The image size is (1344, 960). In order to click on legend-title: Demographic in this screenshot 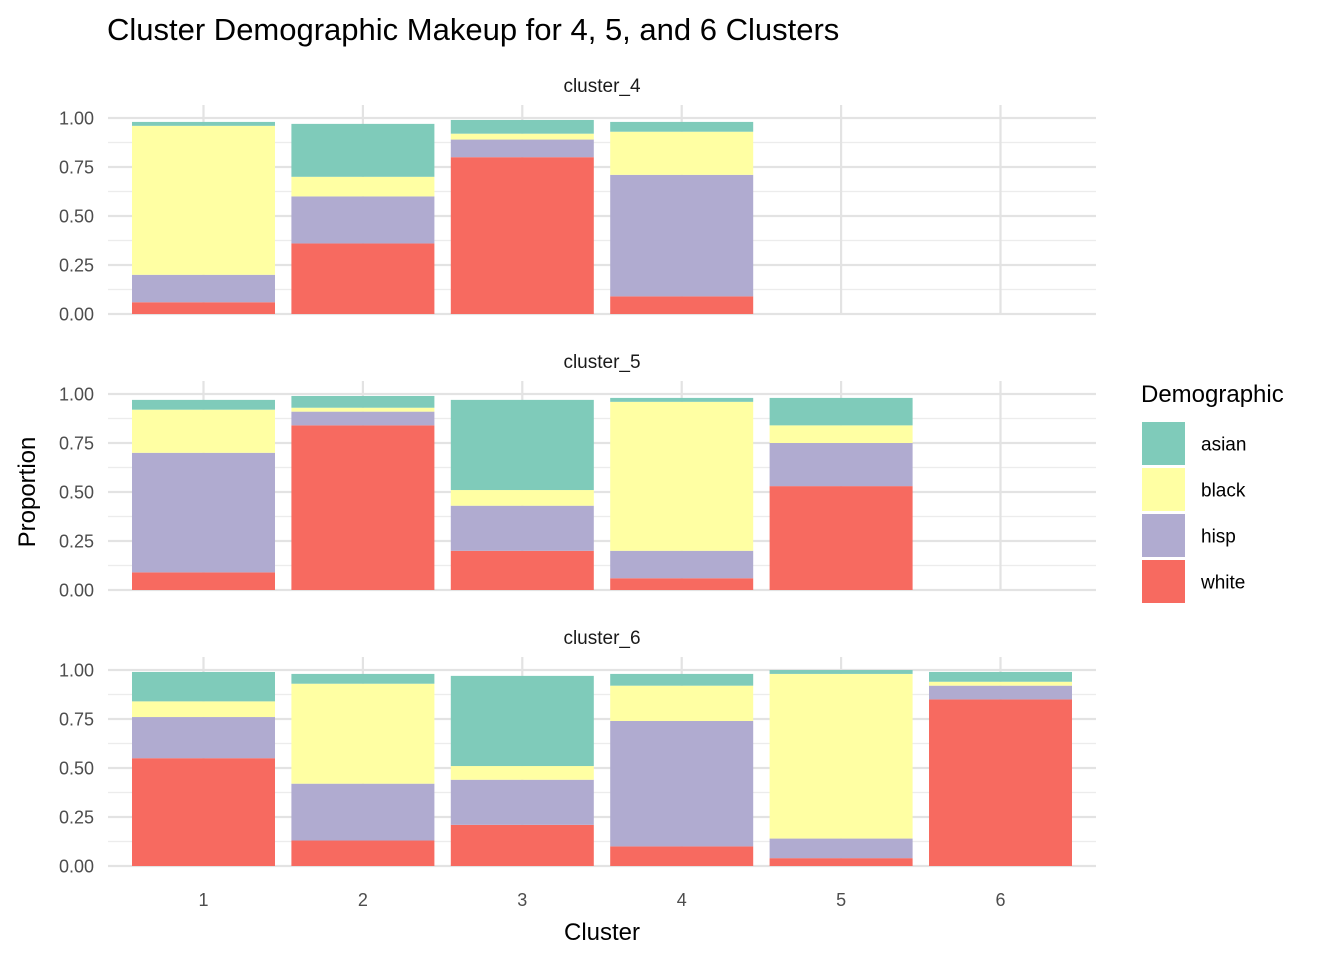, I will do `click(1212, 394)`.